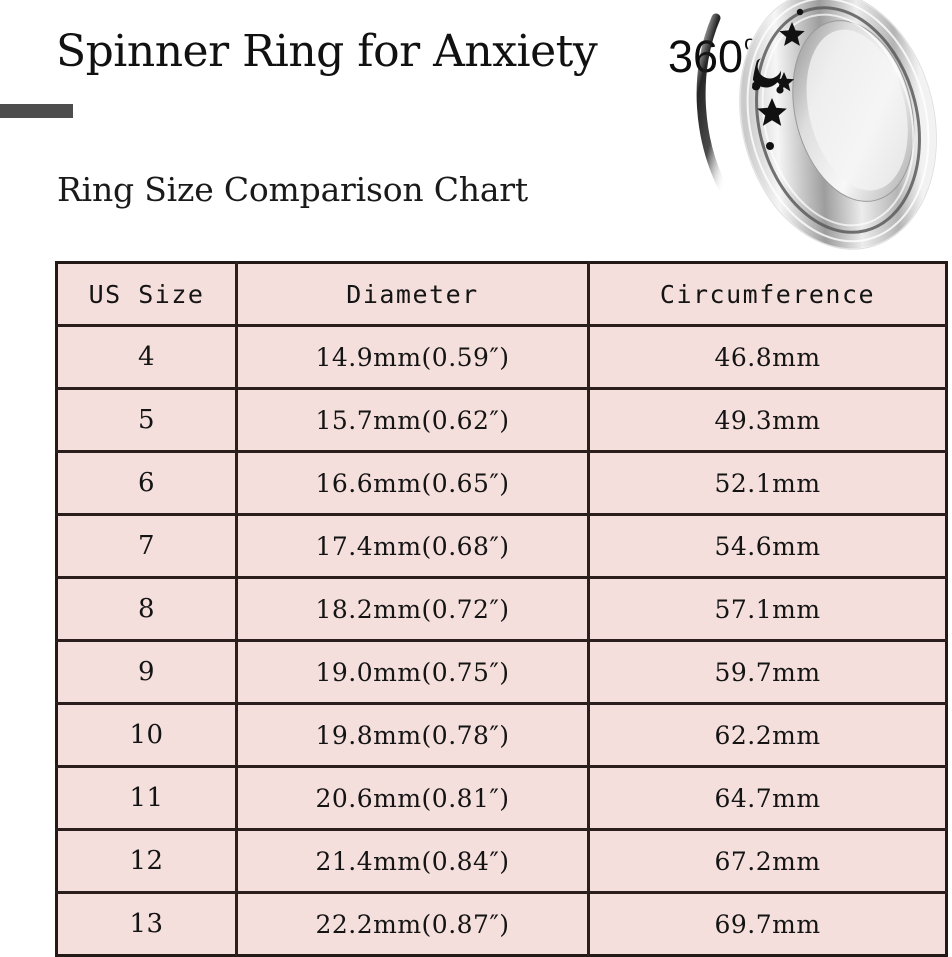 The image size is (952, 957). Describe the element at coordinates (767, 420) in the screenshot. I see `cell-circumference: 49.3mm` at that location.